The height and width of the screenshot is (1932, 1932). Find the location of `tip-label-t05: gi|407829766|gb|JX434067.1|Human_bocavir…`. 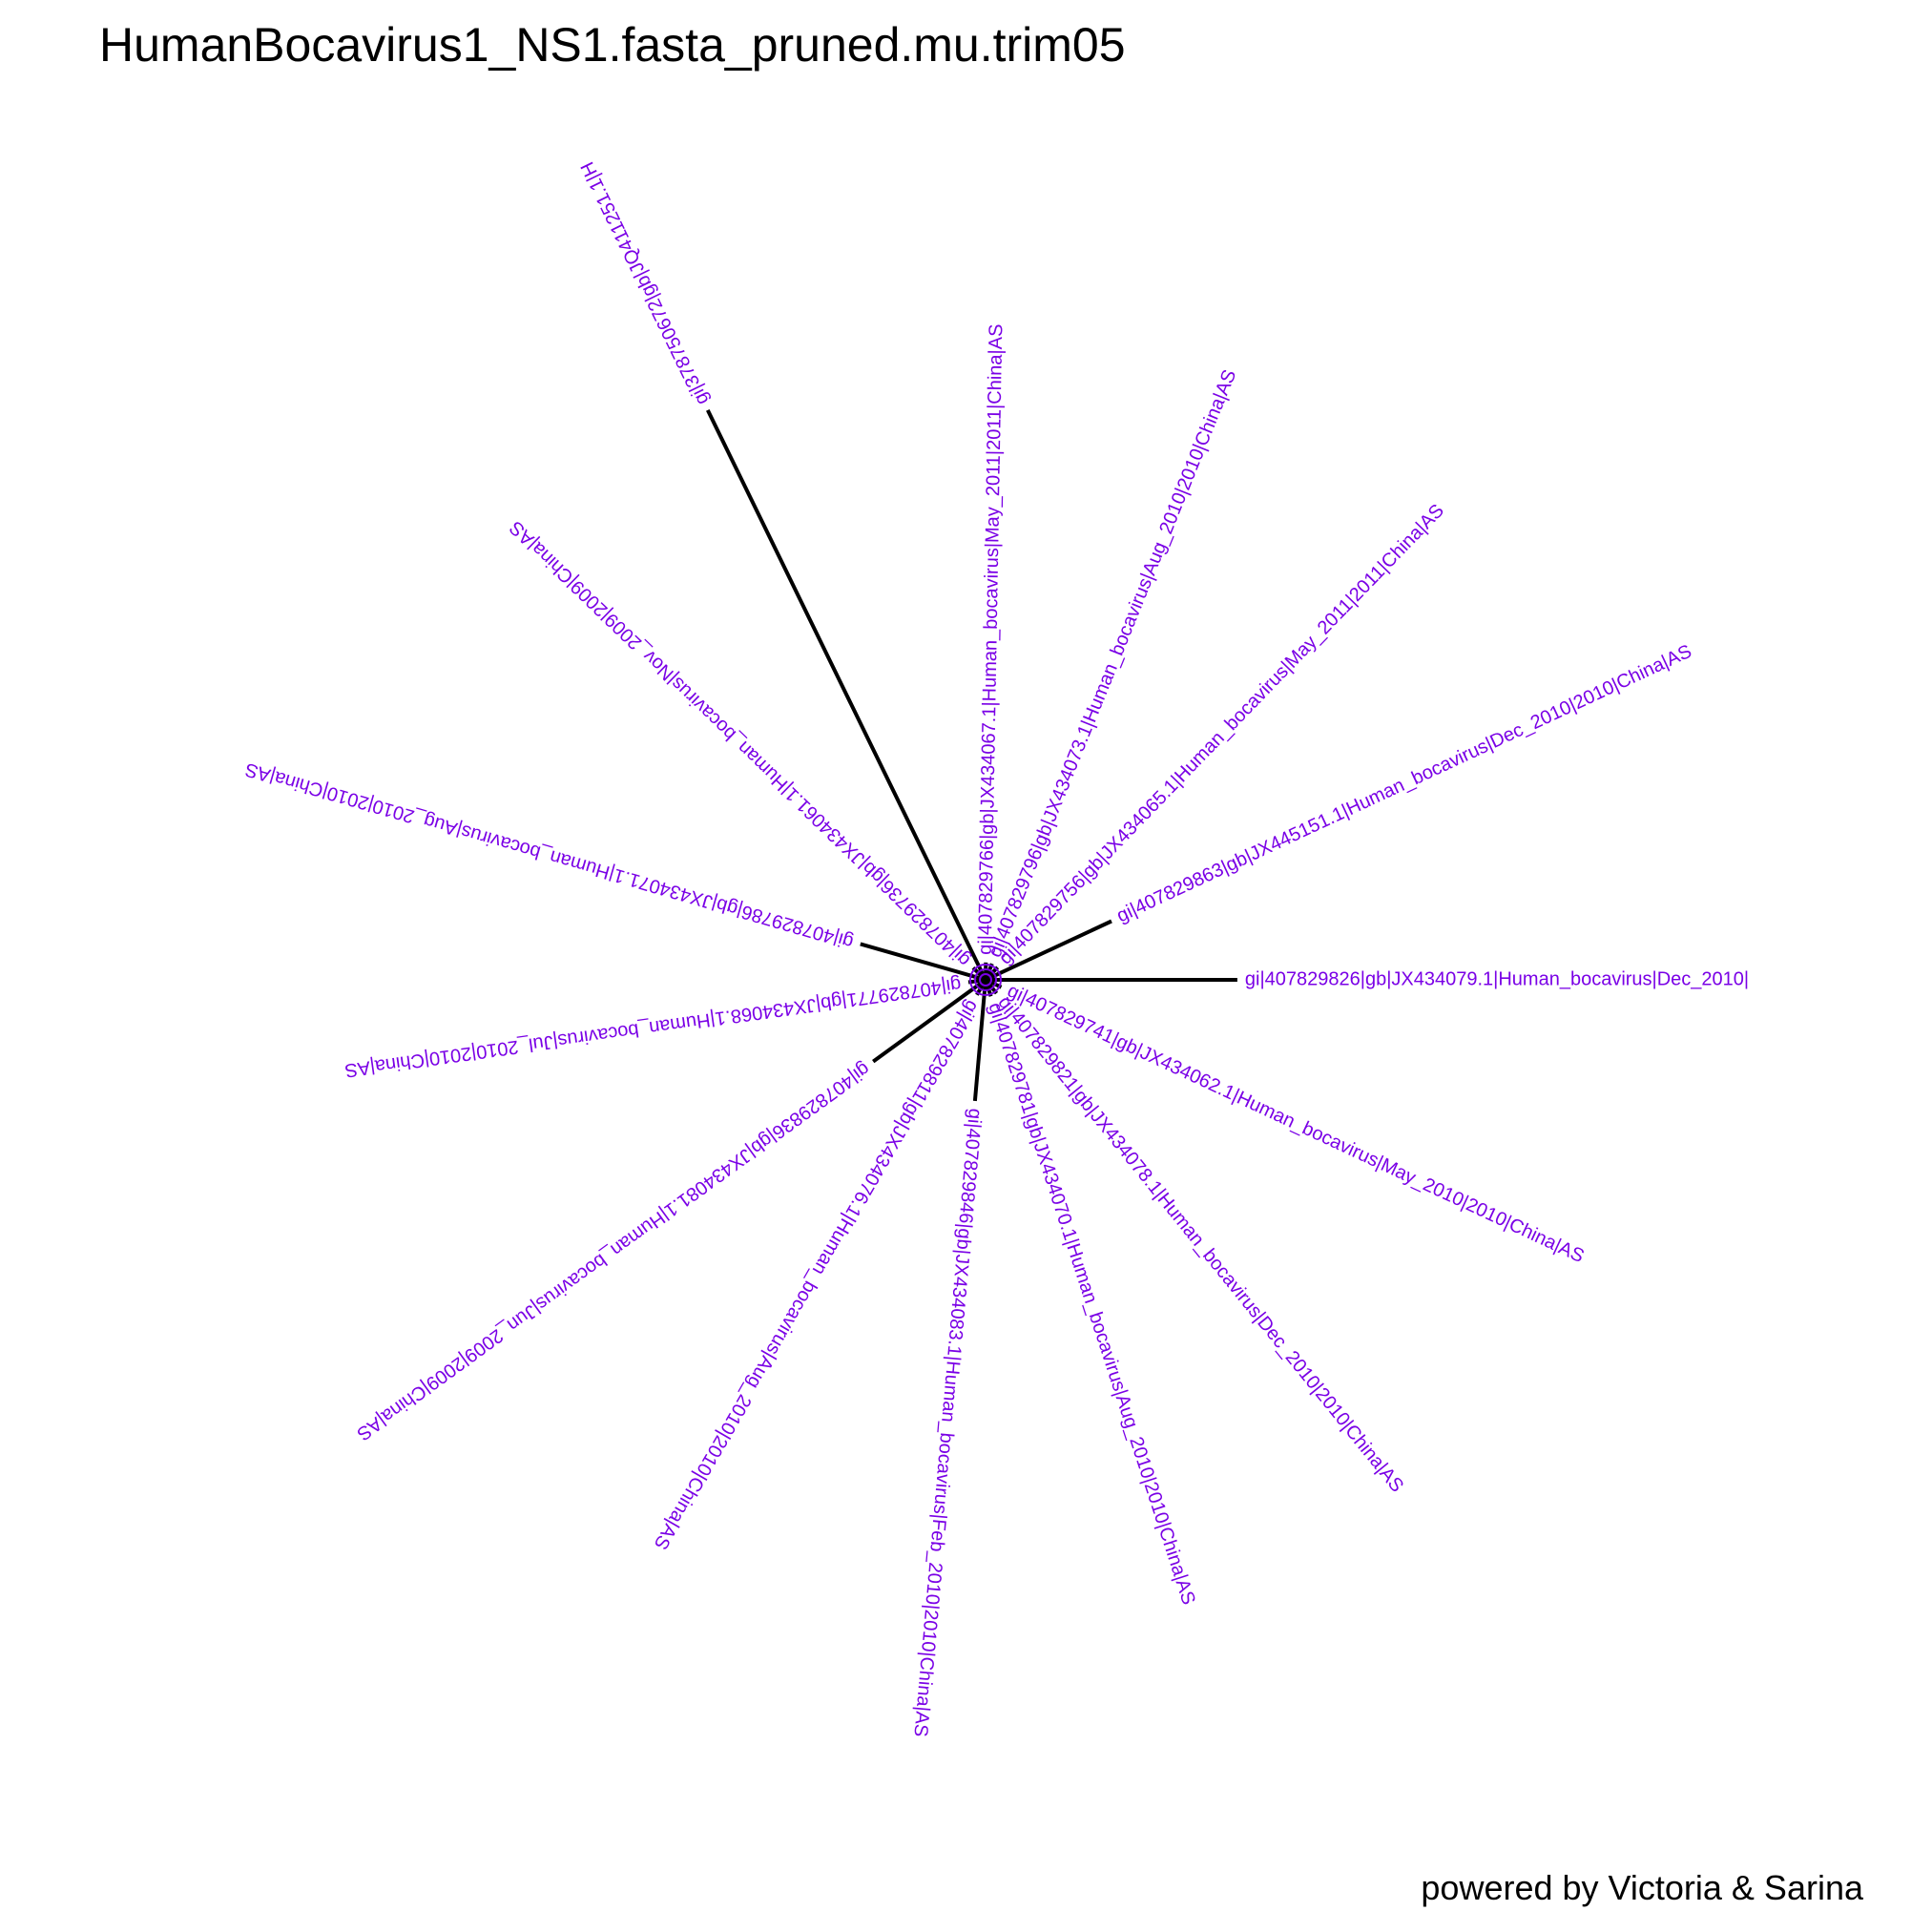

tip-label-t05: gi|407829766|gb|JX434067.1|Human_bocavir… is located at coordinates (991, 639).